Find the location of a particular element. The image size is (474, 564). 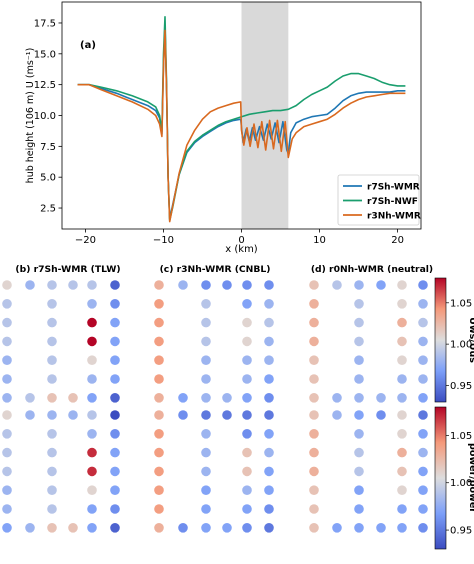

x-axis-label: x (km) is located at coordinates (241, 249).